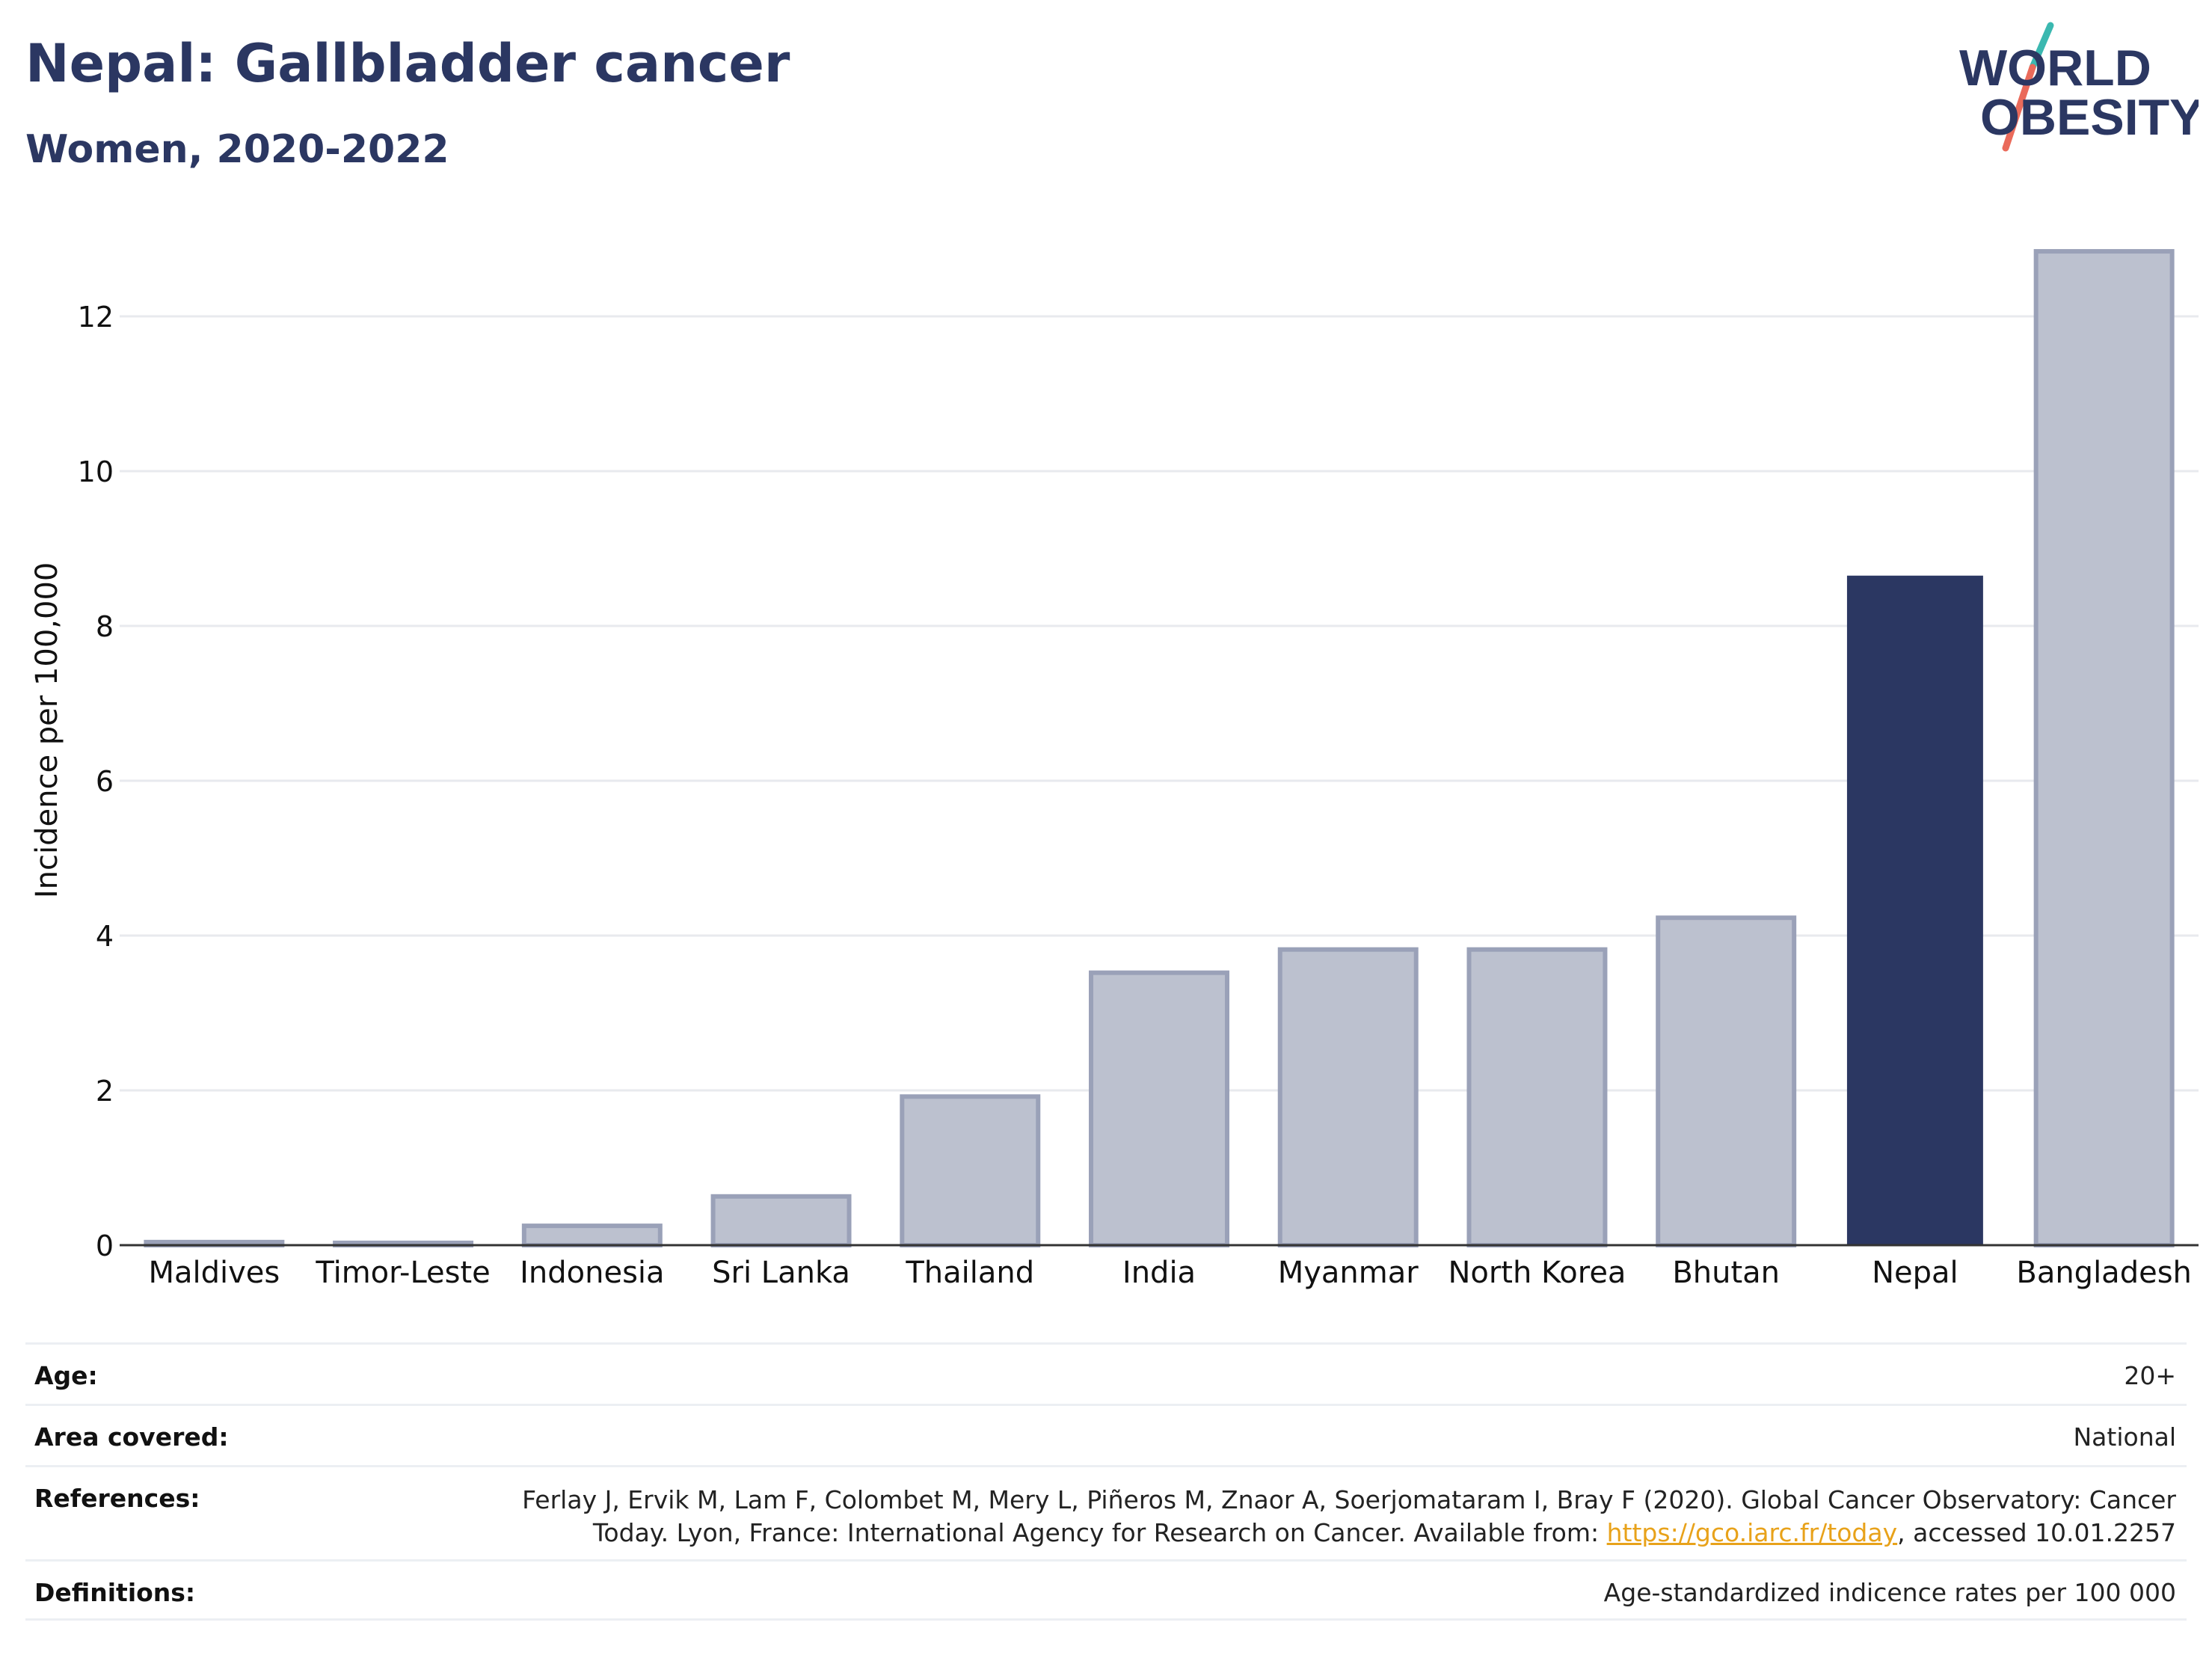 The width and height of the screenshot is (2212, 1655). I want to click on x-tick-label: Indonesia, so click(592, 1273).